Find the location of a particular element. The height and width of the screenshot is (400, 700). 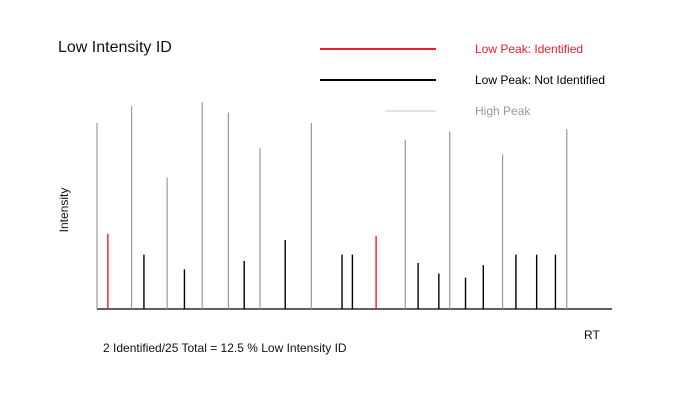

x-axis-label: RT is located at coordinates (592, 335).